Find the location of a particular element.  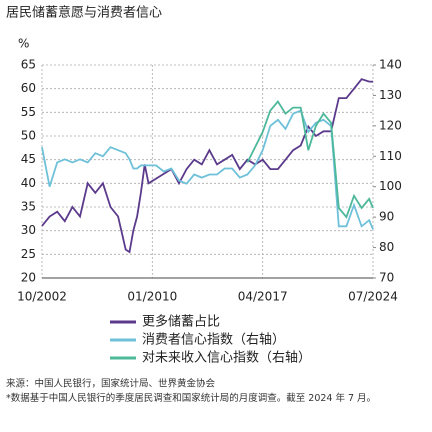

y-tick-label: 25 is located at coordinates (28, 254).